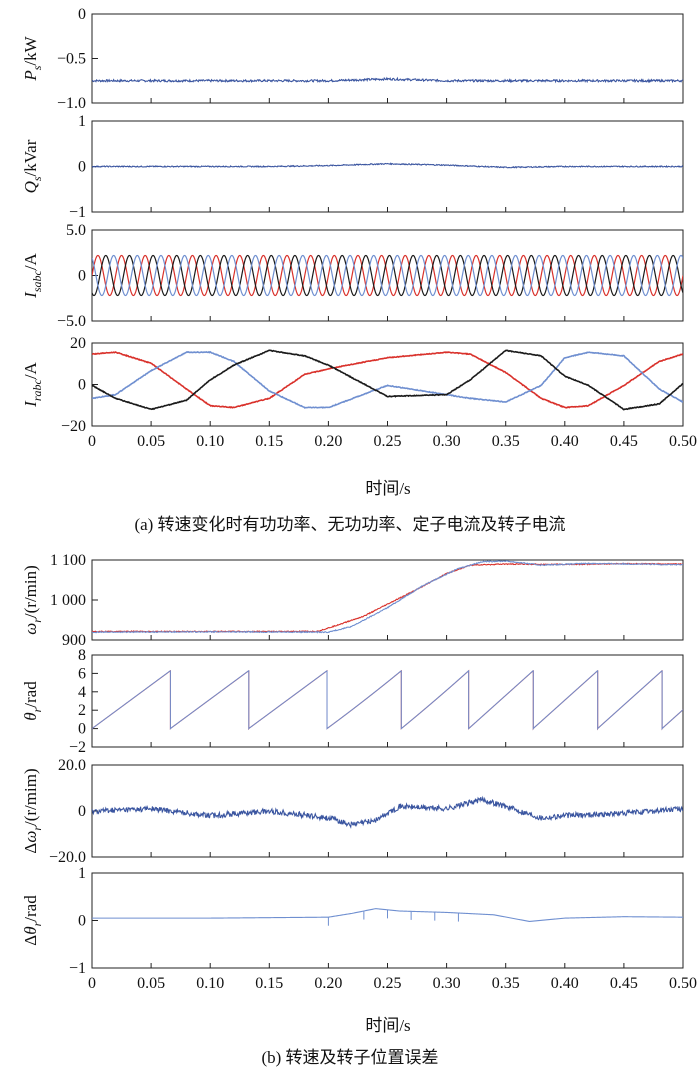 This screenshot has width=700, height=1075. What do you see at coordinates (74, 640) in the screenshot?
I see `y-tick-label: 900` at bounding box center [74, 640].